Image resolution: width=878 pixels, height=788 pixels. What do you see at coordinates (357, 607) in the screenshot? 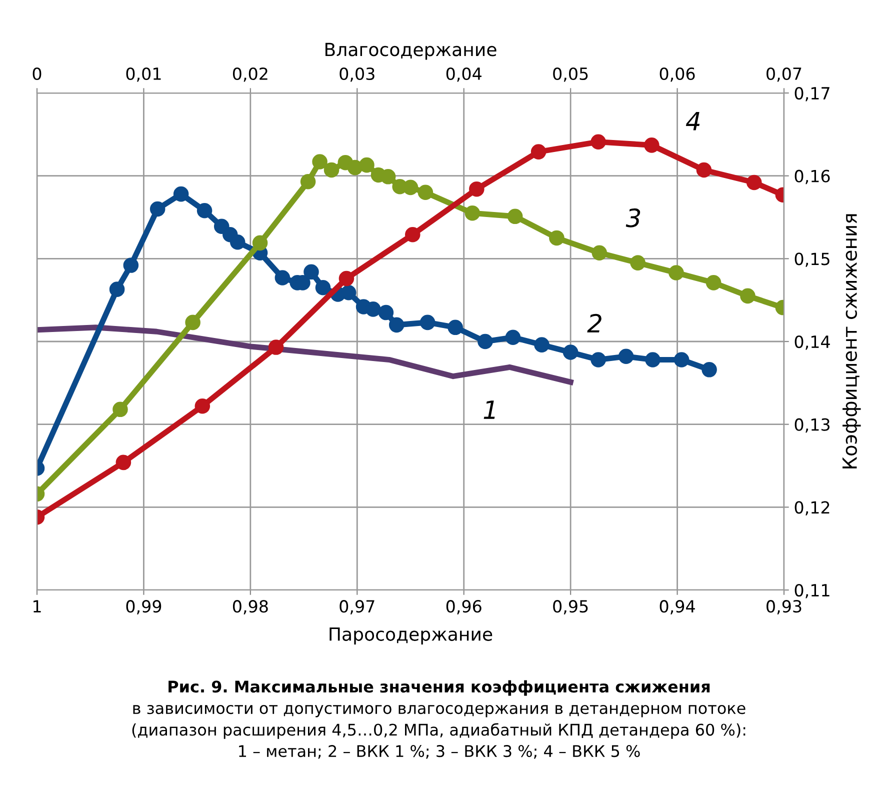
I see `x-tick-label: 0,97` at bounding box center [357, 607].